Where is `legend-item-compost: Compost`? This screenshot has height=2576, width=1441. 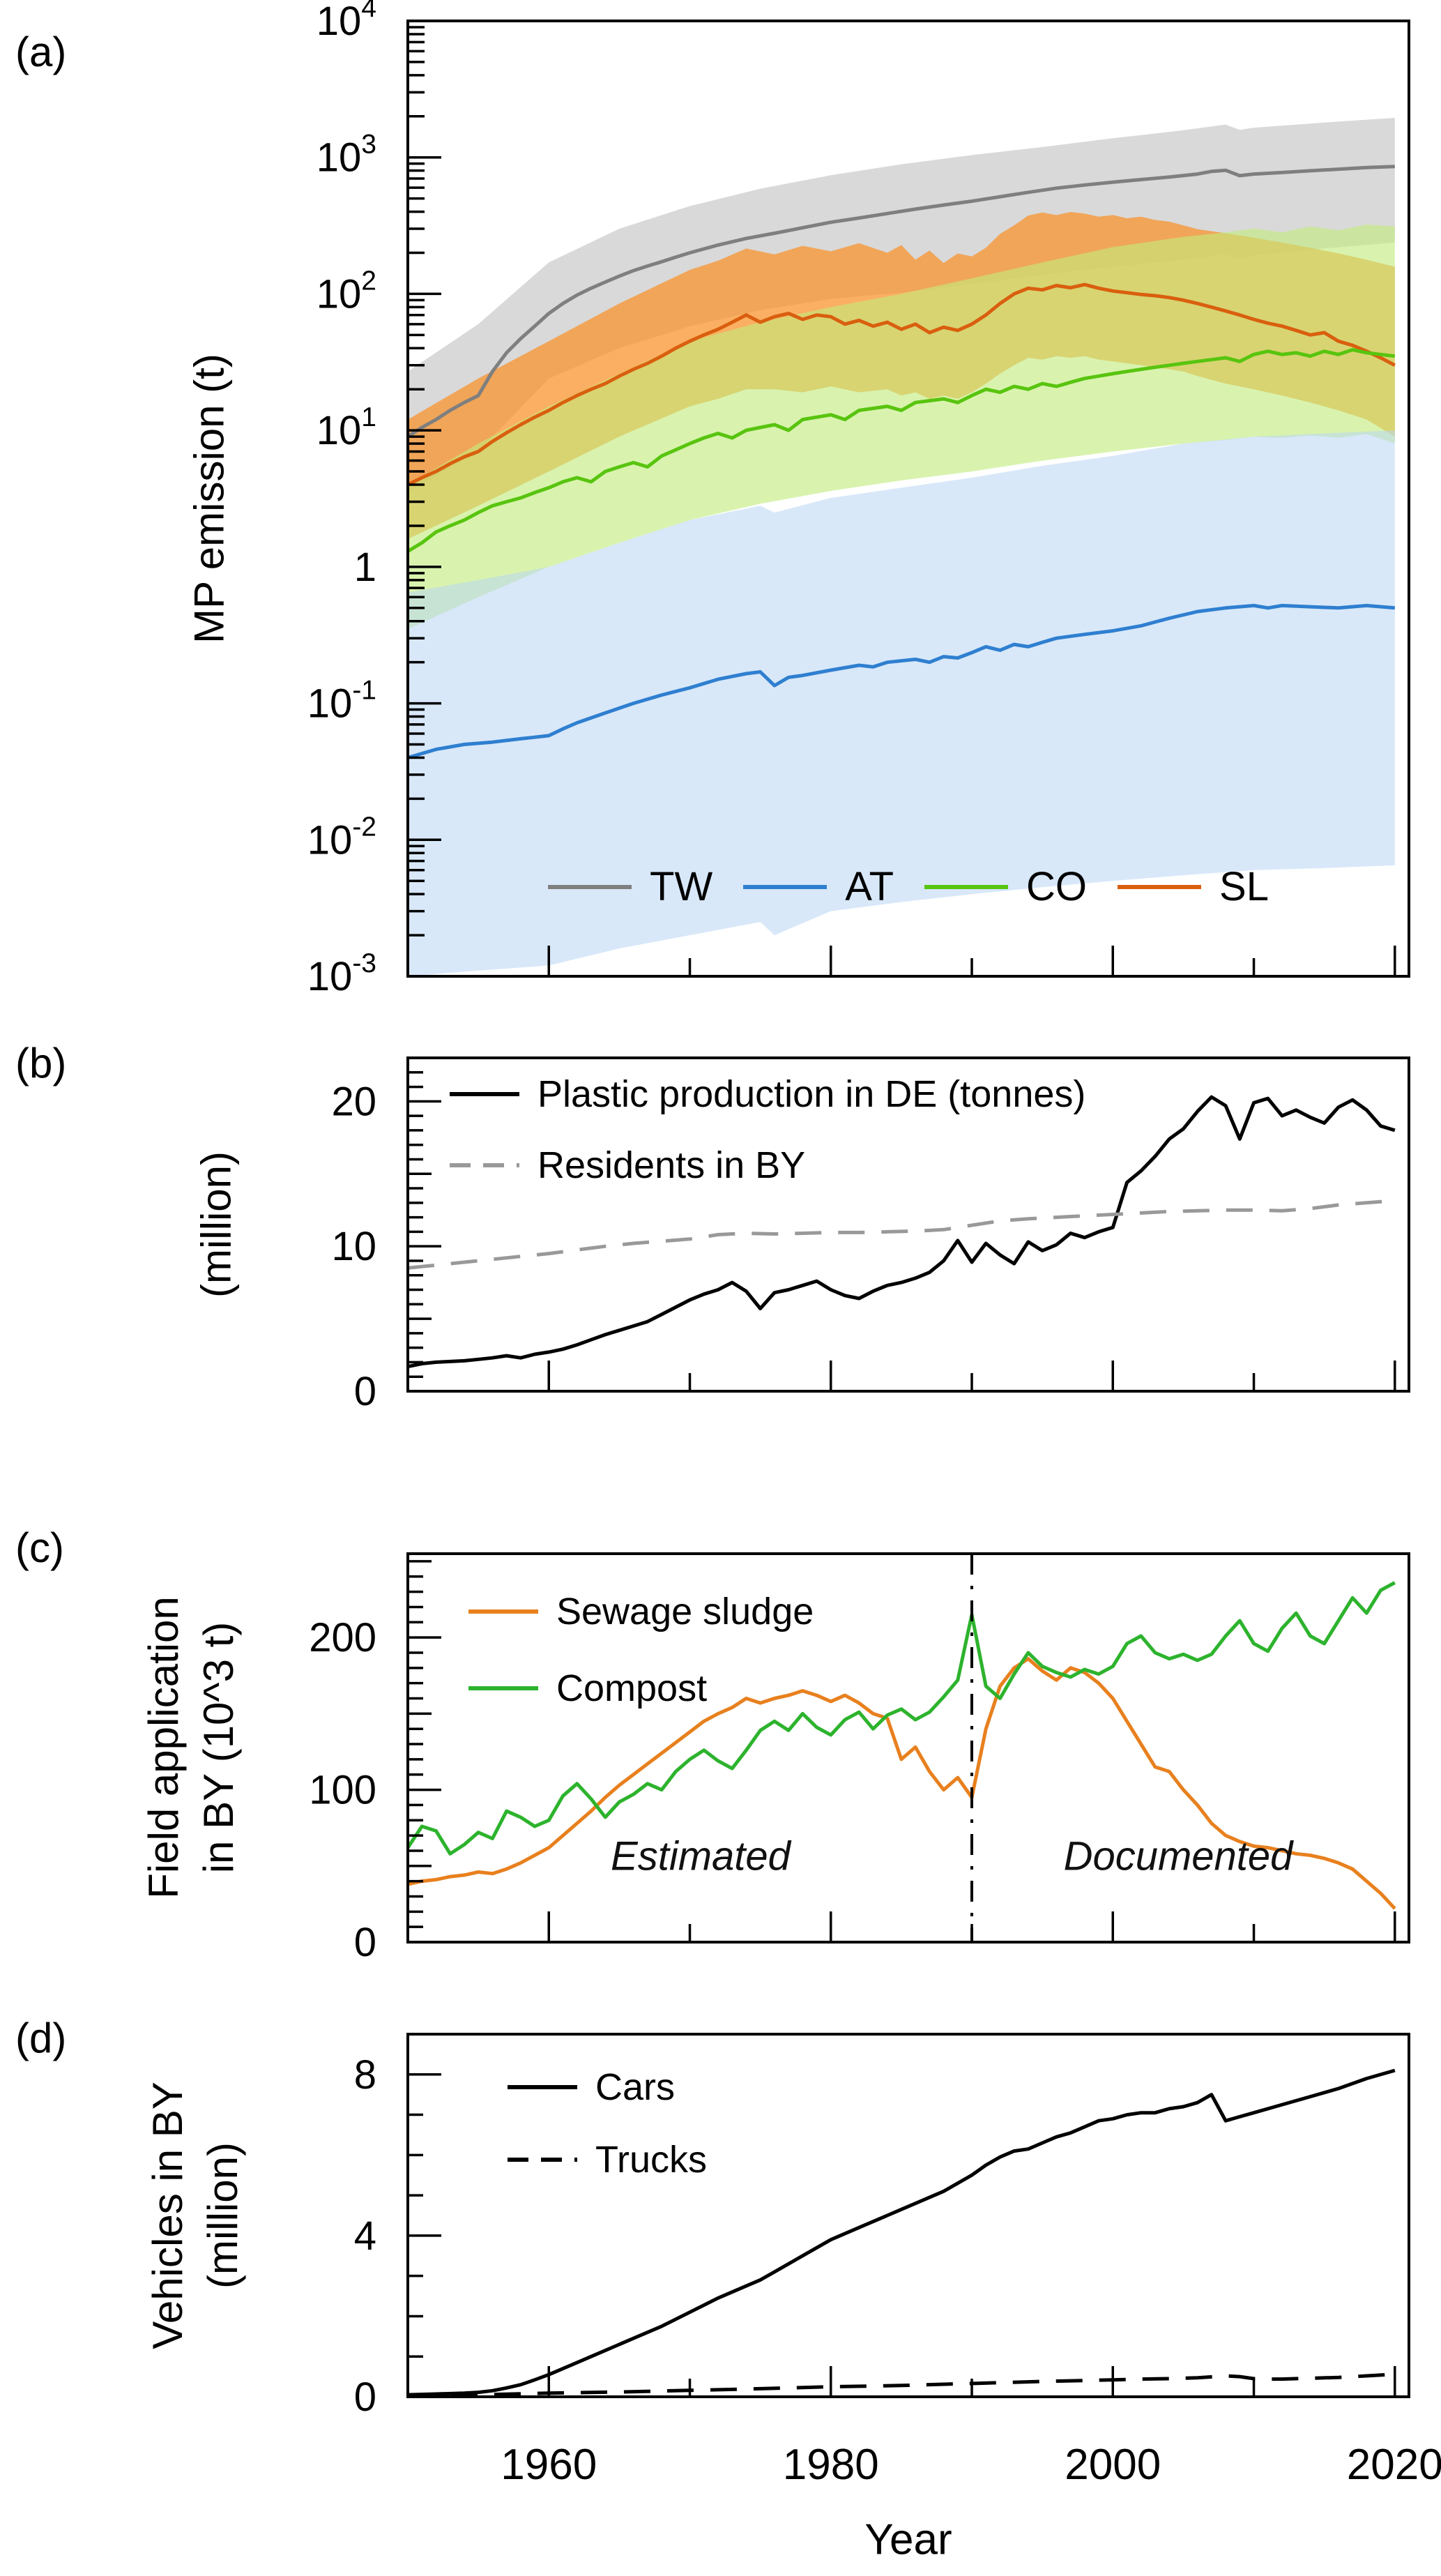
legend-item-compost: Compost is located at coordinates (641, 1688).